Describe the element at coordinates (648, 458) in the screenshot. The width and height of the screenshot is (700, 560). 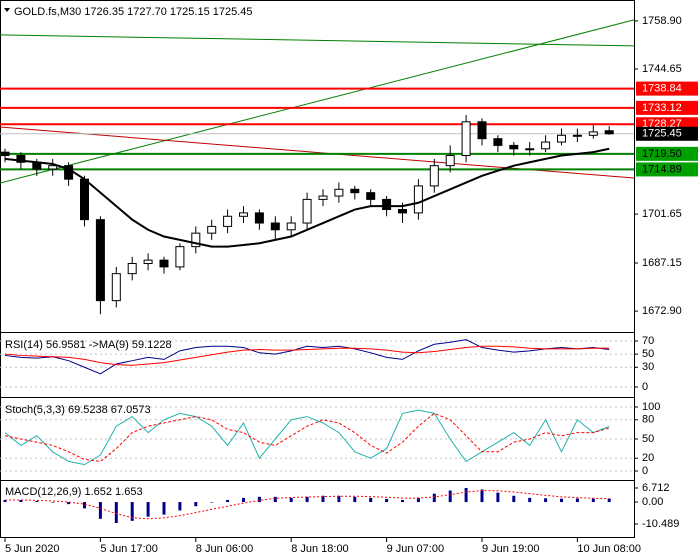
I see `y-tick-label: 20` at that location.